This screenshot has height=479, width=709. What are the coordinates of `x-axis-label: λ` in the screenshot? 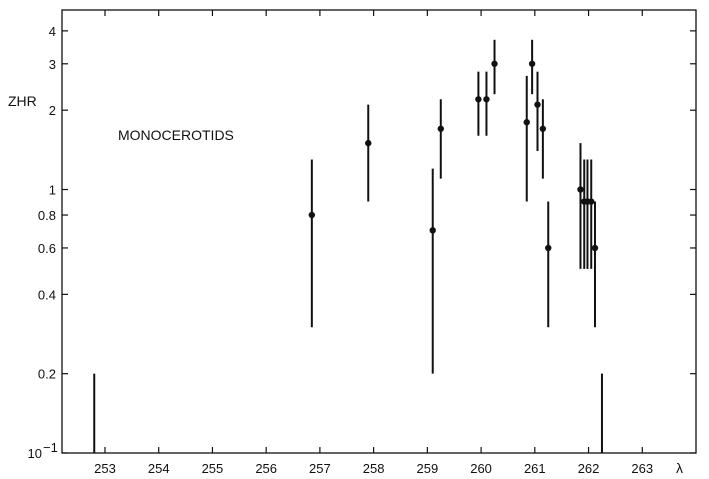 It's located at (679, 468).